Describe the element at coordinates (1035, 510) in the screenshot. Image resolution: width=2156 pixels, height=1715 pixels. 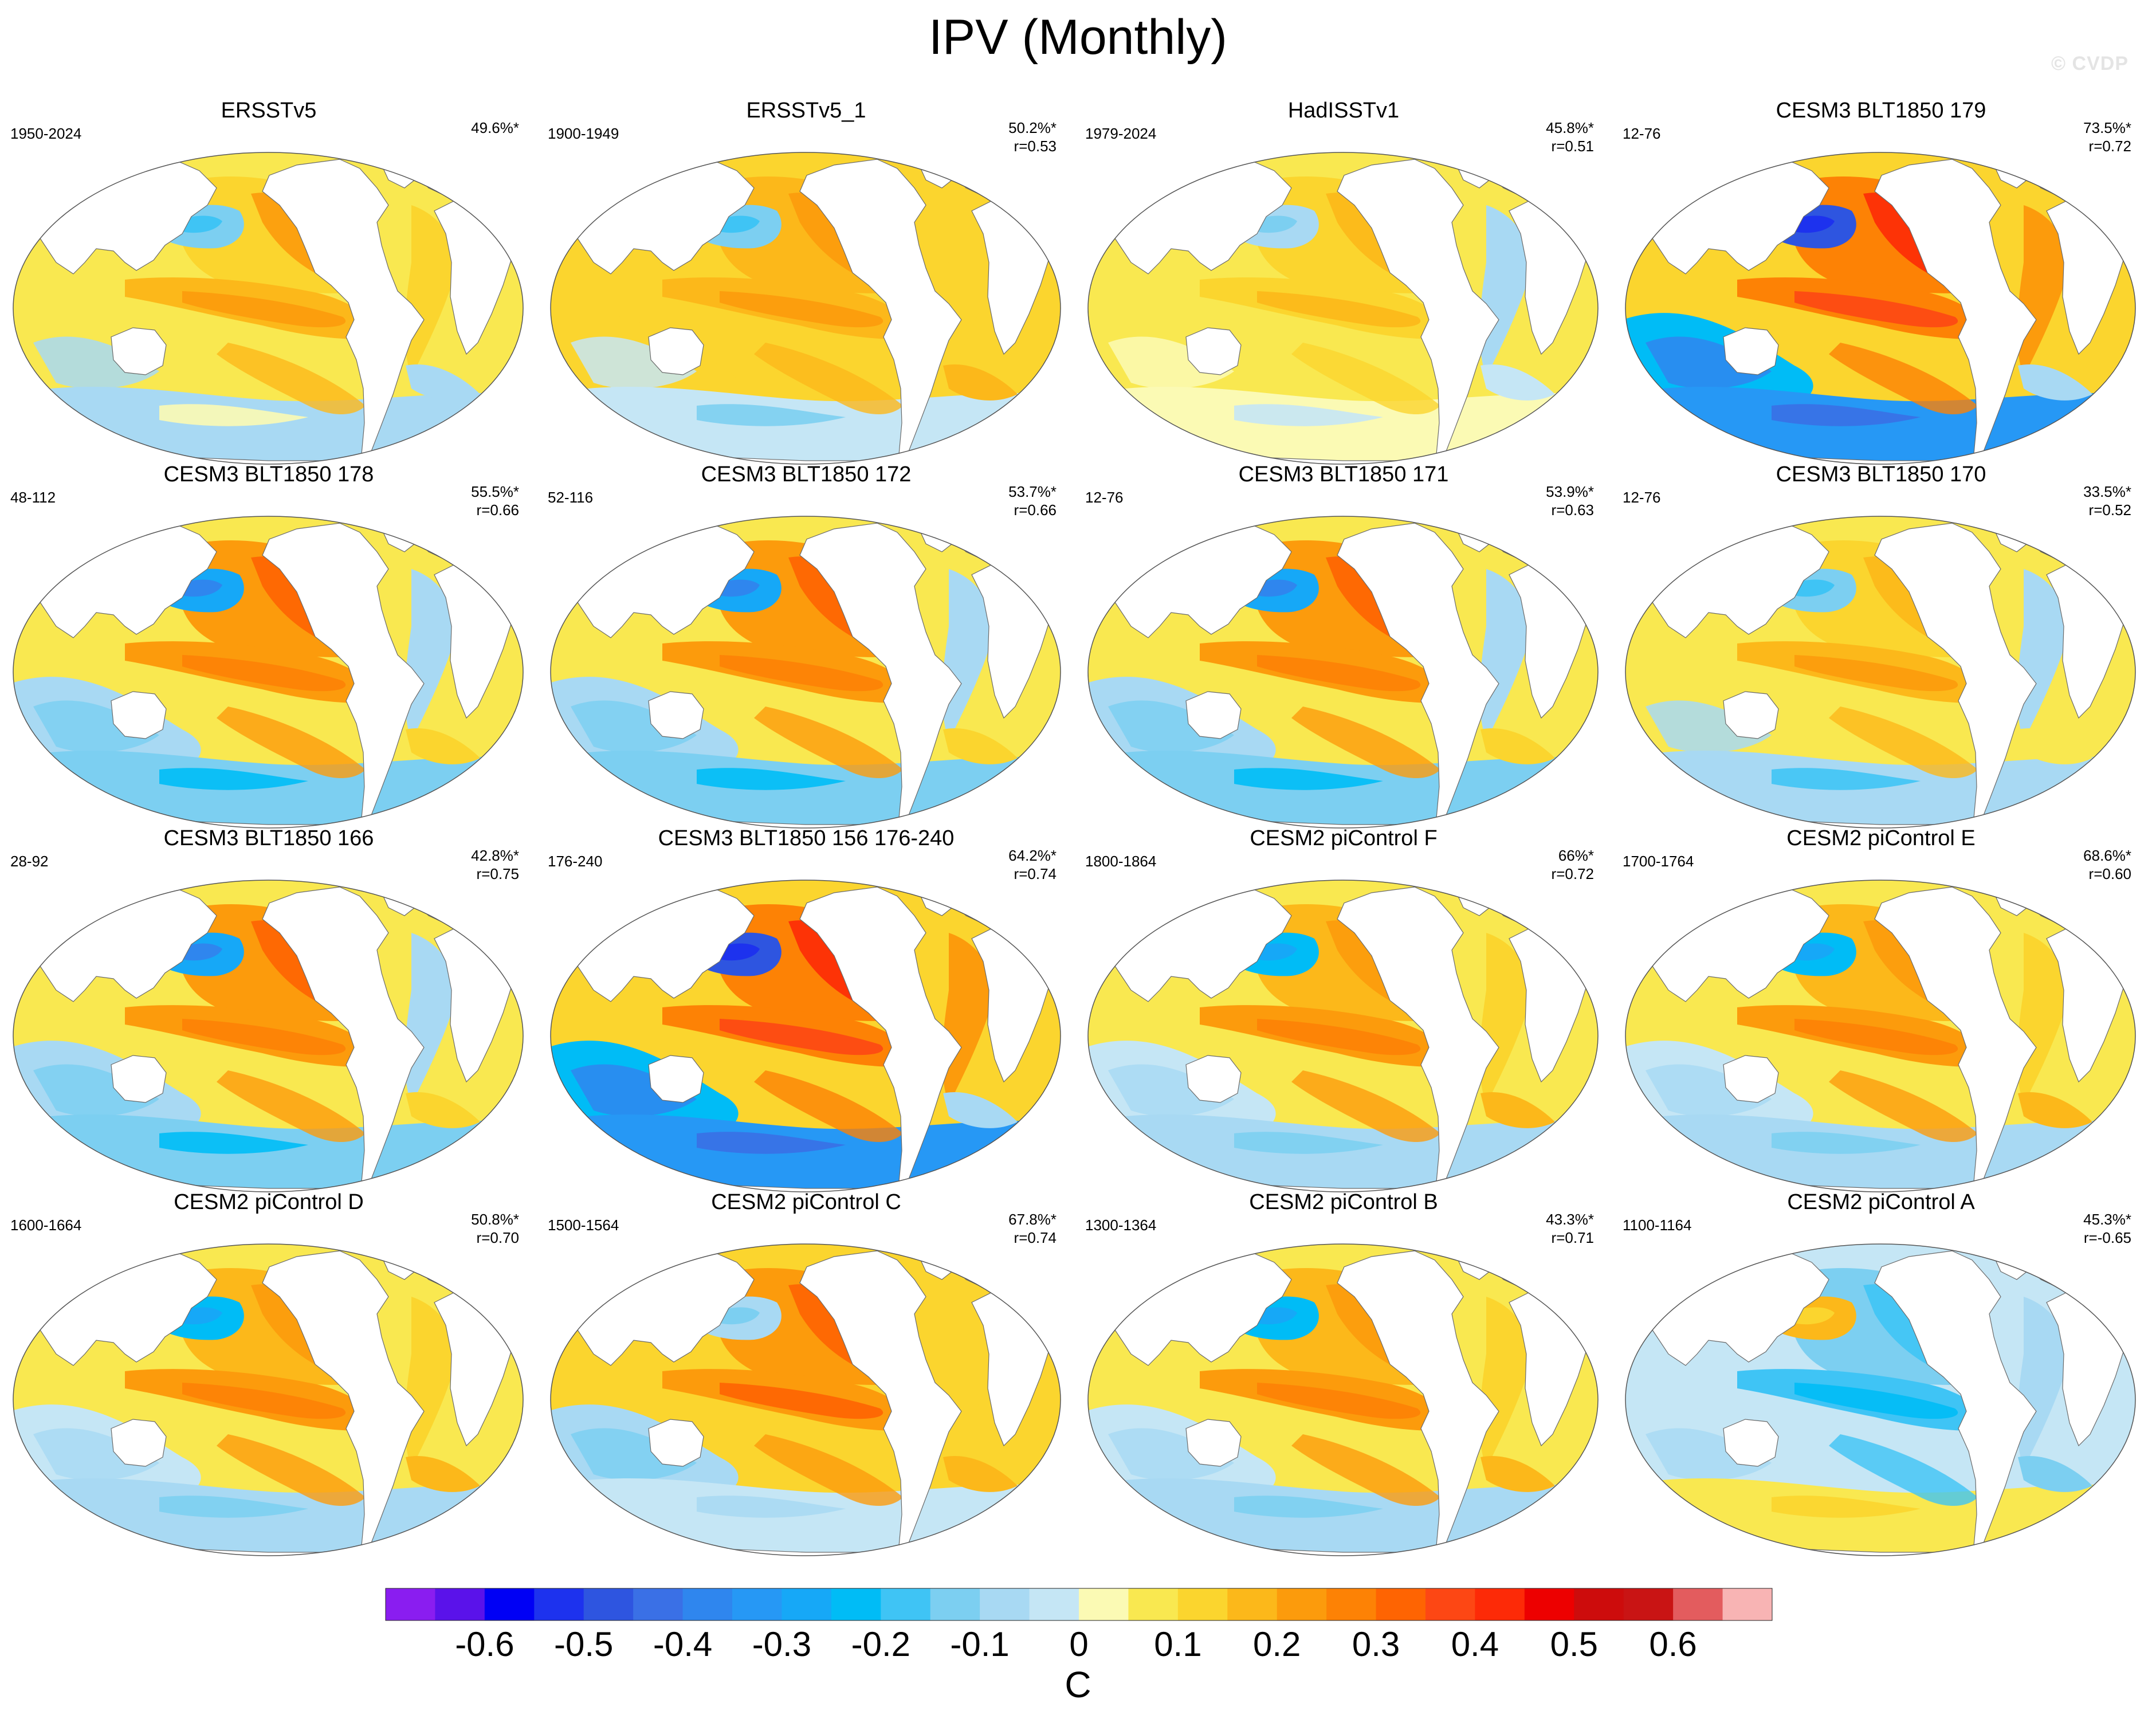
I see `panel-correlation: r=0.66` at that location.